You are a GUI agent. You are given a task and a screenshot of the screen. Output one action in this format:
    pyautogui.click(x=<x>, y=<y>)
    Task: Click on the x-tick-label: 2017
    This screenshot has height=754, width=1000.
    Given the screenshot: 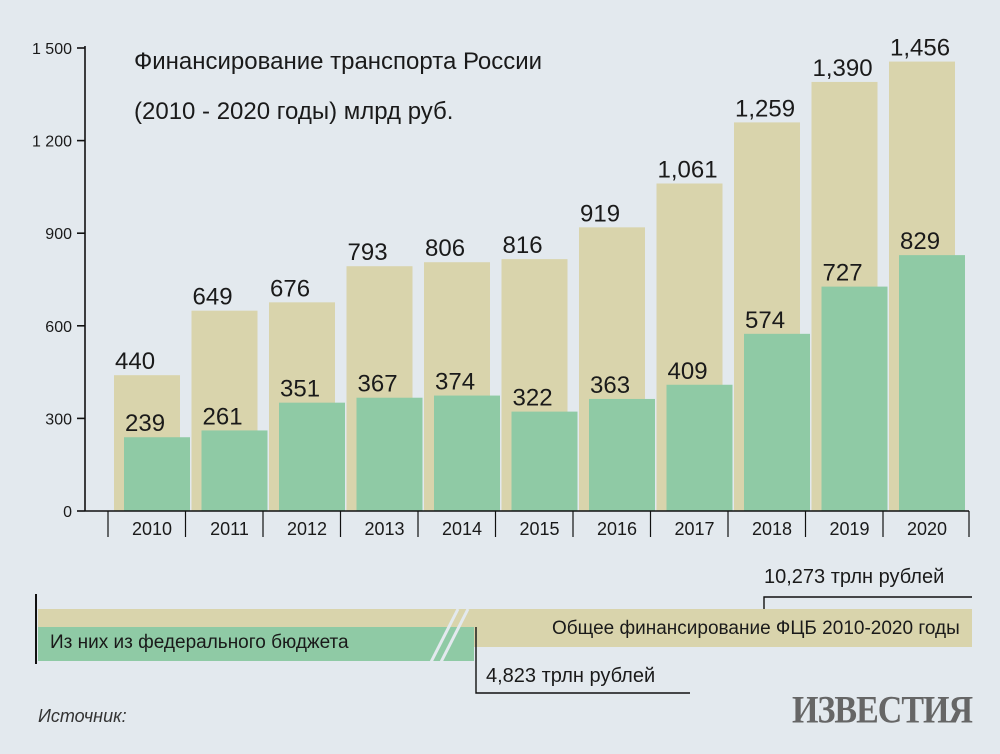 What is the action you would take?
    pyautogui.click(x=694, y=529)
    